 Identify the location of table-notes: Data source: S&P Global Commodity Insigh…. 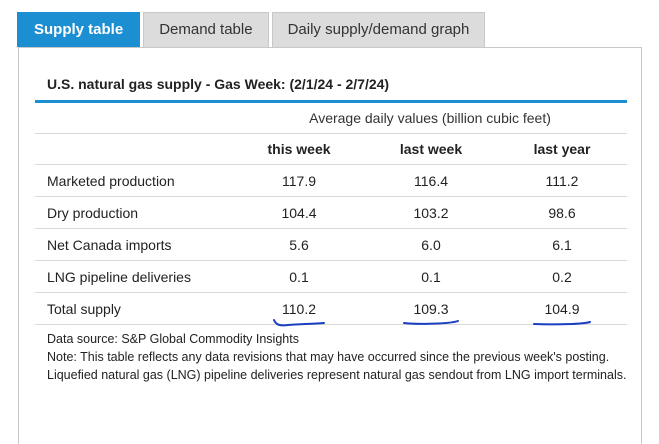
(342, 357).